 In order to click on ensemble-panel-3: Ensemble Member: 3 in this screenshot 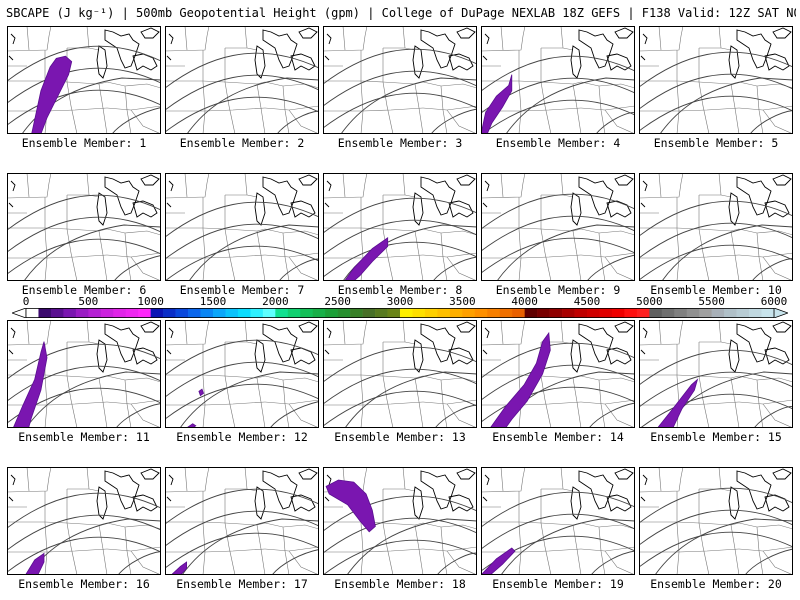, I will do `click(400, 88)`.